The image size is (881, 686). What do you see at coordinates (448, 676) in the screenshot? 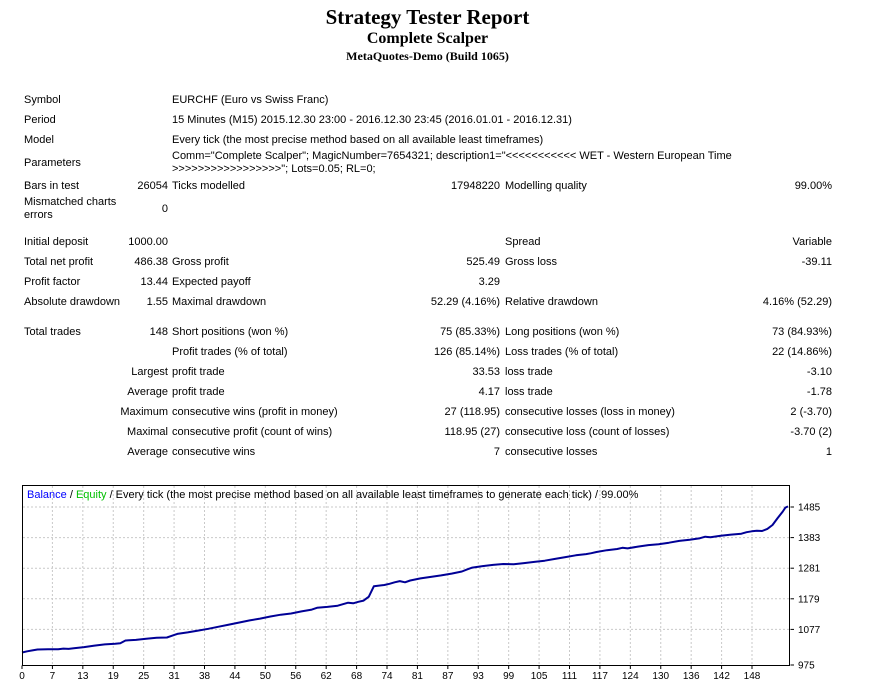
I see `x-axis-label: 87` at bounding box center [448, 676].